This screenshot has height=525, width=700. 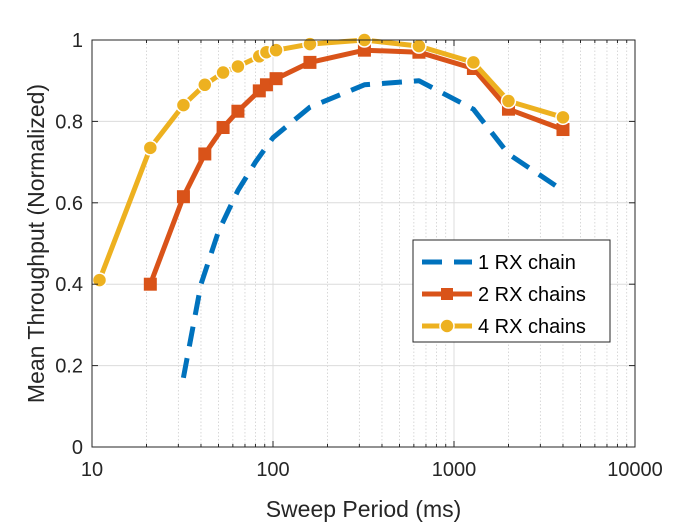 I want to click on x-tick-labels: 10 100 1000 10000, so click(x=372, y=470).